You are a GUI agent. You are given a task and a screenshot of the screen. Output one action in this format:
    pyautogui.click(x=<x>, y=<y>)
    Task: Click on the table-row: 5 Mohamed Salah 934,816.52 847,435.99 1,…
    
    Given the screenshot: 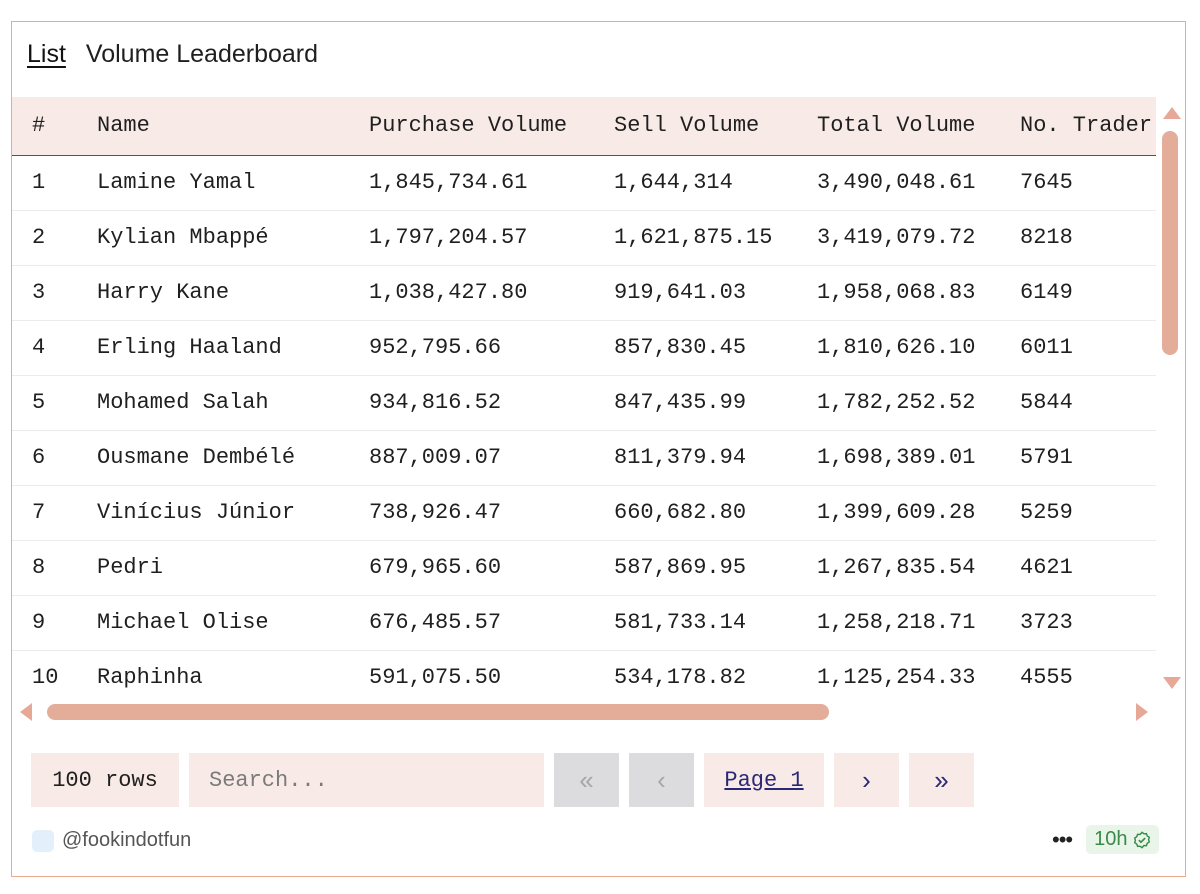 What is the action you would take?
    pyautogui.click(x=584, y=402)
    